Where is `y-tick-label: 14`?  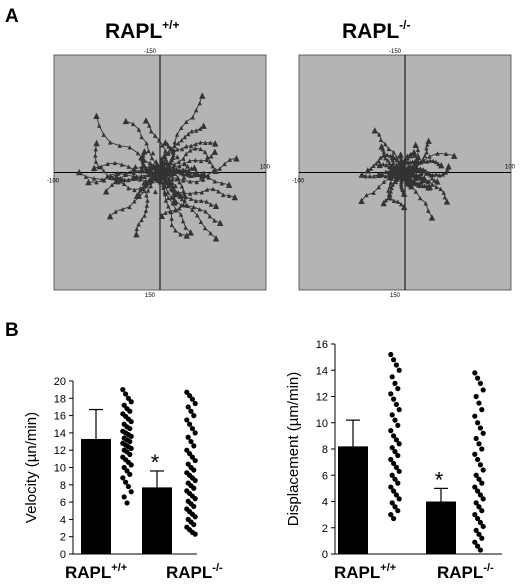
y-tick-label: 14 is located at coordinates (322, 371).